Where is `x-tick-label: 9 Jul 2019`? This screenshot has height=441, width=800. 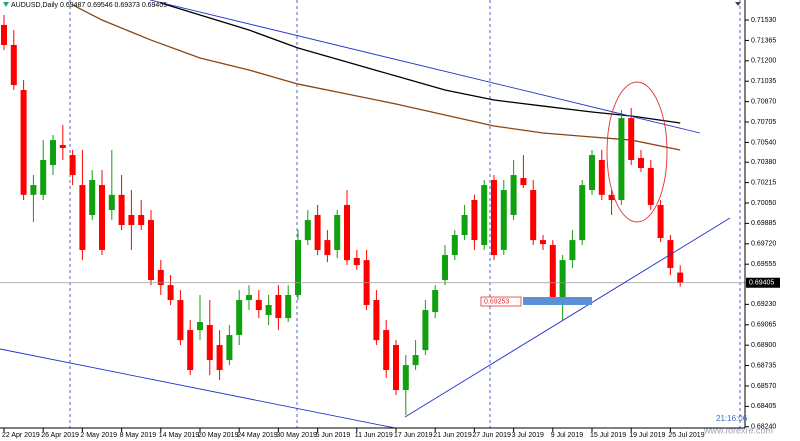
x-tick-label: 9 Jul 2019 is located at coordinates (567, 435).